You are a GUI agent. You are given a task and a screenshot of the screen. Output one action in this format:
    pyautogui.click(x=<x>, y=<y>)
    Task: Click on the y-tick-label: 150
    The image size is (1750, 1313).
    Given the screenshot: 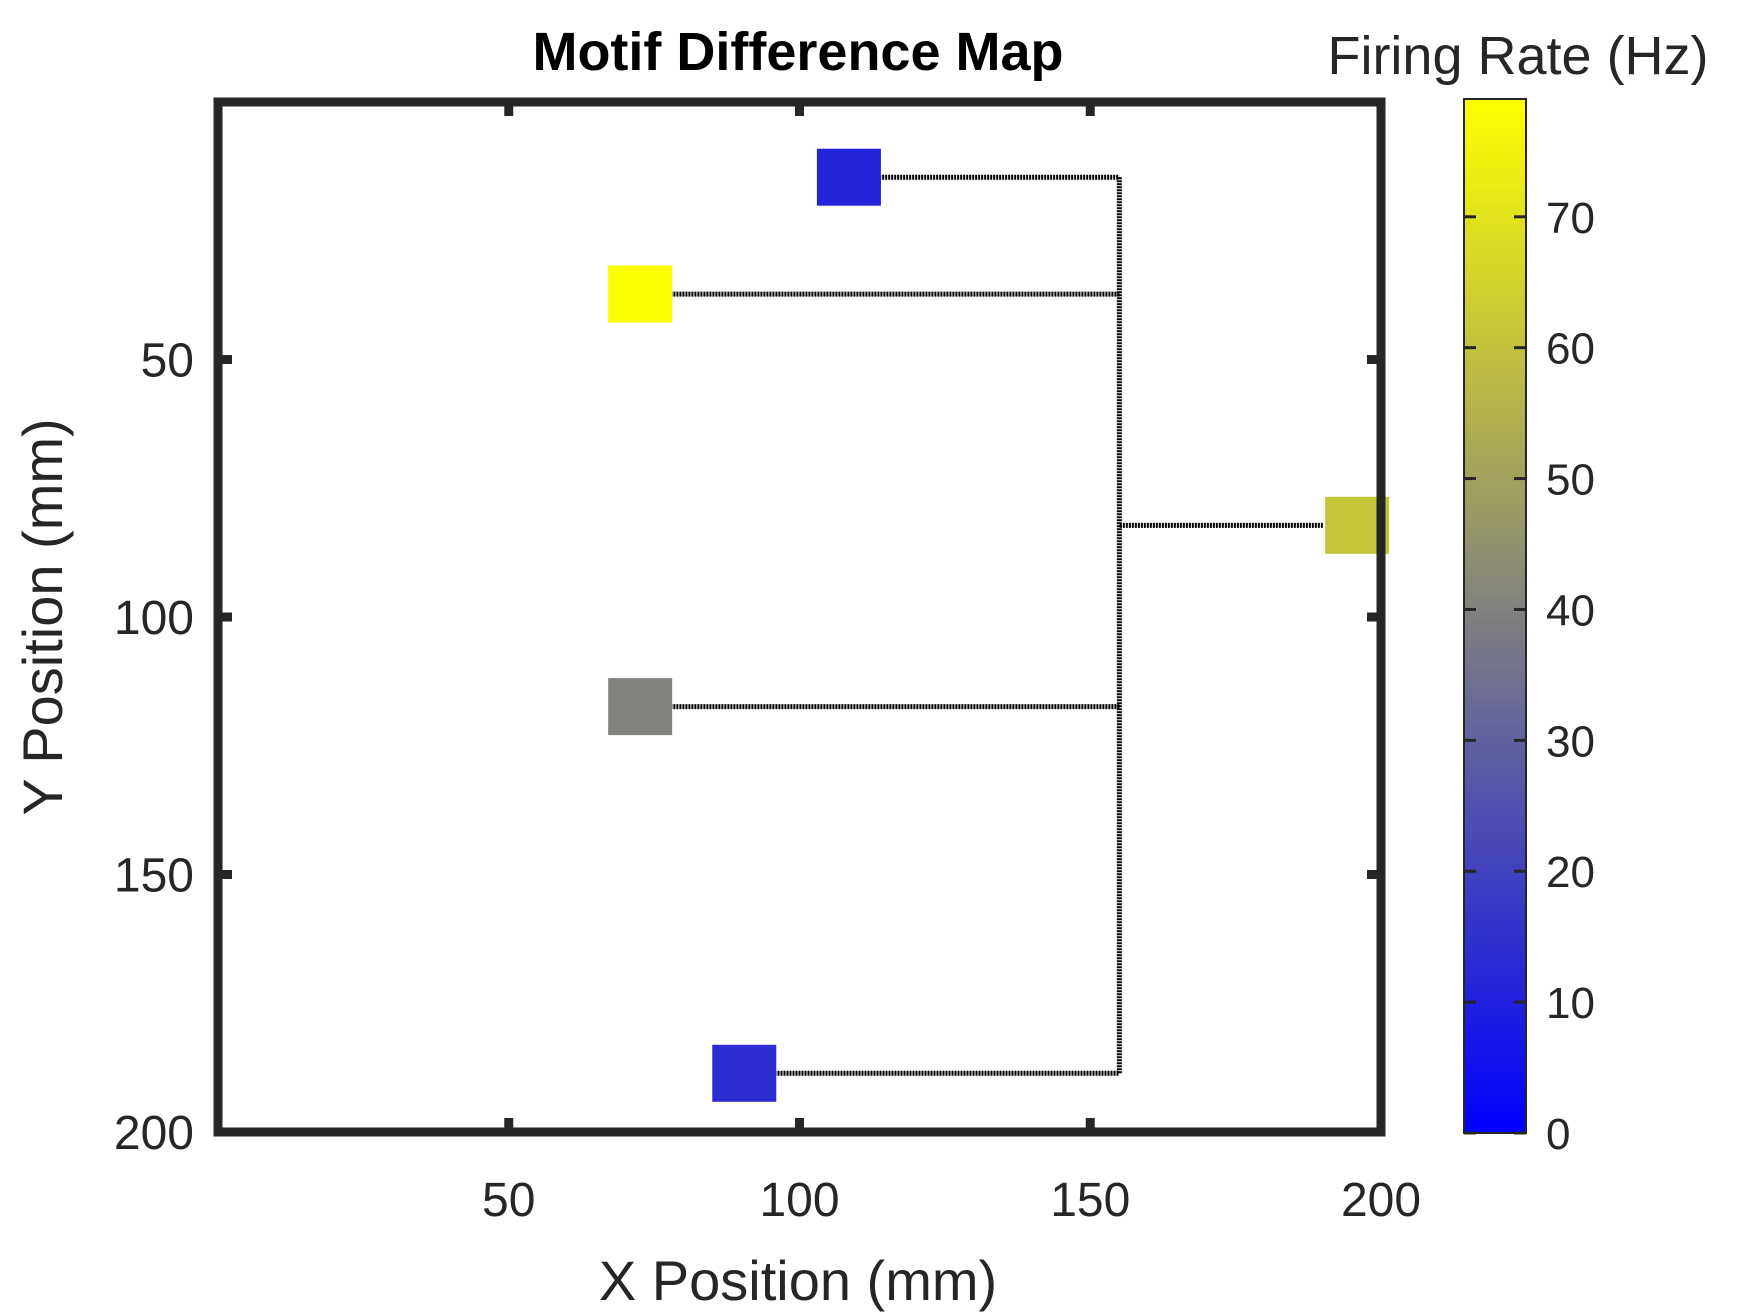 What is the action you would take?
    pyautogui.click(x=154, y=876)
    